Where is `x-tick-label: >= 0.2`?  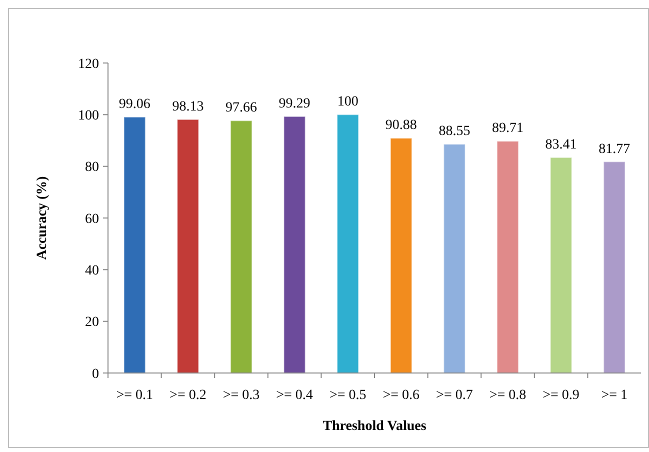
x-tick-label: >= 0.2 is located at coordinates (188, 395).